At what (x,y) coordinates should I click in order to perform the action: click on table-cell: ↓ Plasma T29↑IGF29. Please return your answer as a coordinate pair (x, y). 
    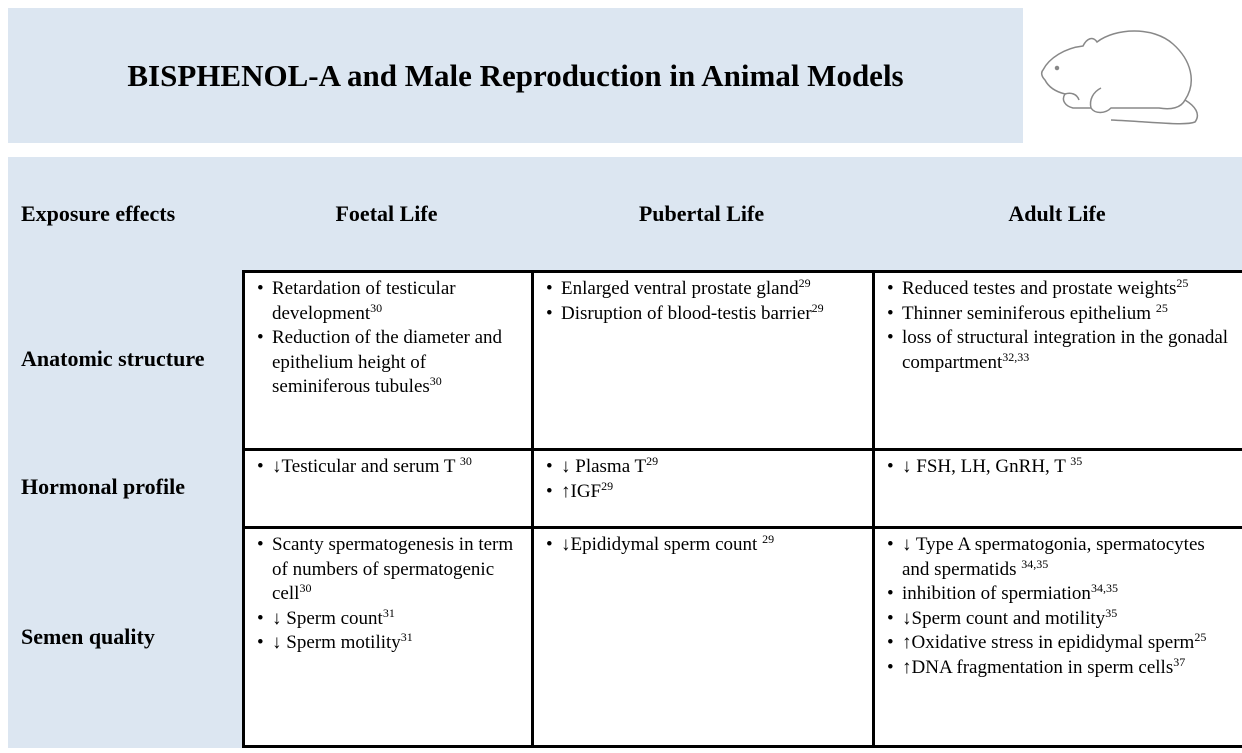
    Looking at the image, I should click on (701, 487).